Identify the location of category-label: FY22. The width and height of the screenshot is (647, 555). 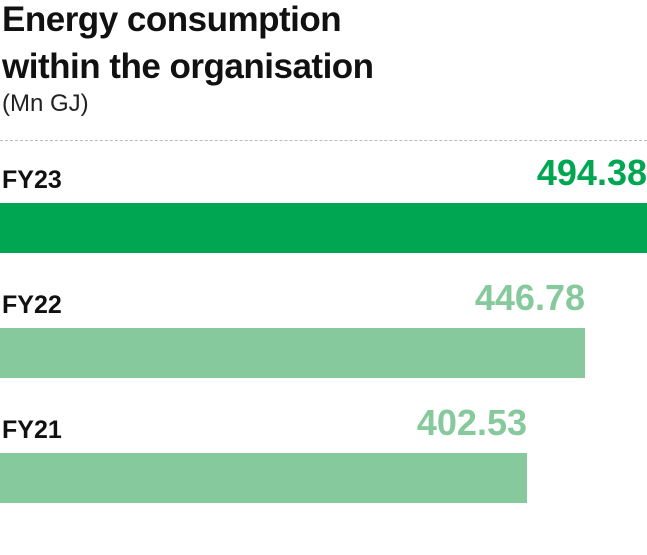
(32, 305).